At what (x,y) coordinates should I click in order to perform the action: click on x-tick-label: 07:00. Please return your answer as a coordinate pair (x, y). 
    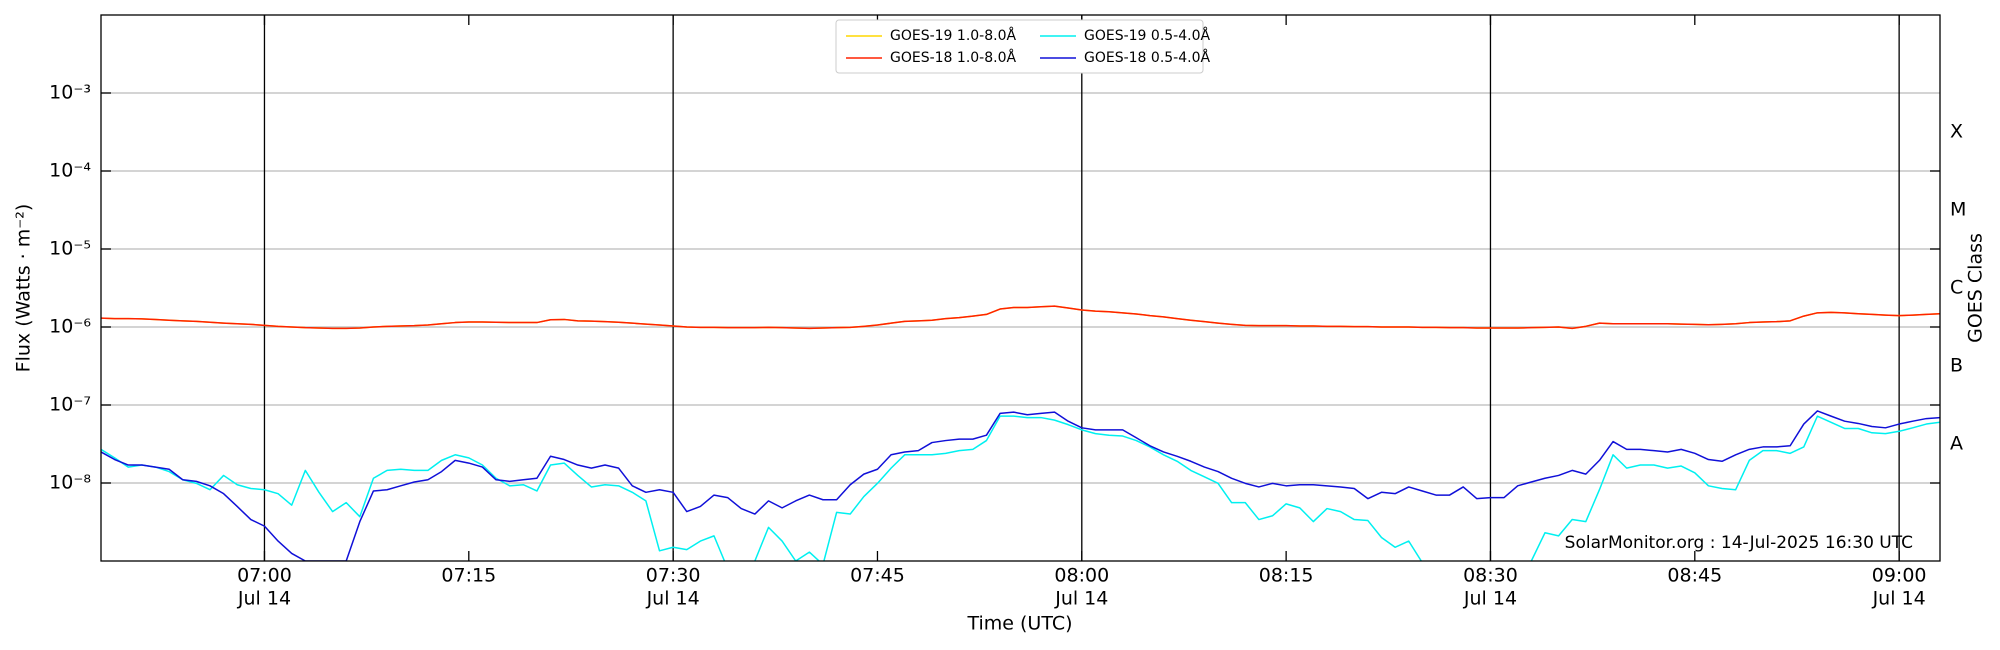
    Looking at the image, I should click on (264, 576).